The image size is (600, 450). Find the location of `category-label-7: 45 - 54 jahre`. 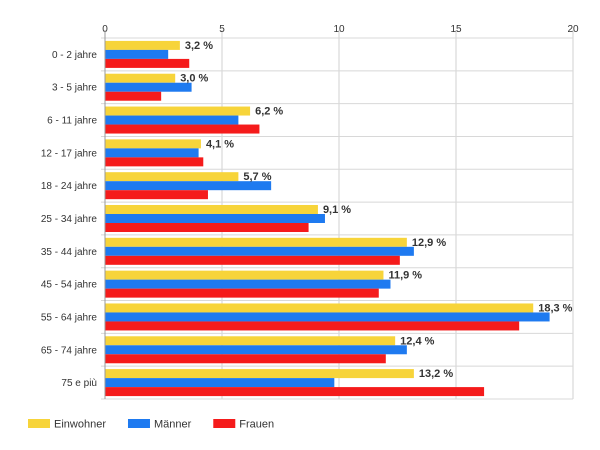

category-label-7: 45 - 54 jahre is located at coordinates (69, 285).